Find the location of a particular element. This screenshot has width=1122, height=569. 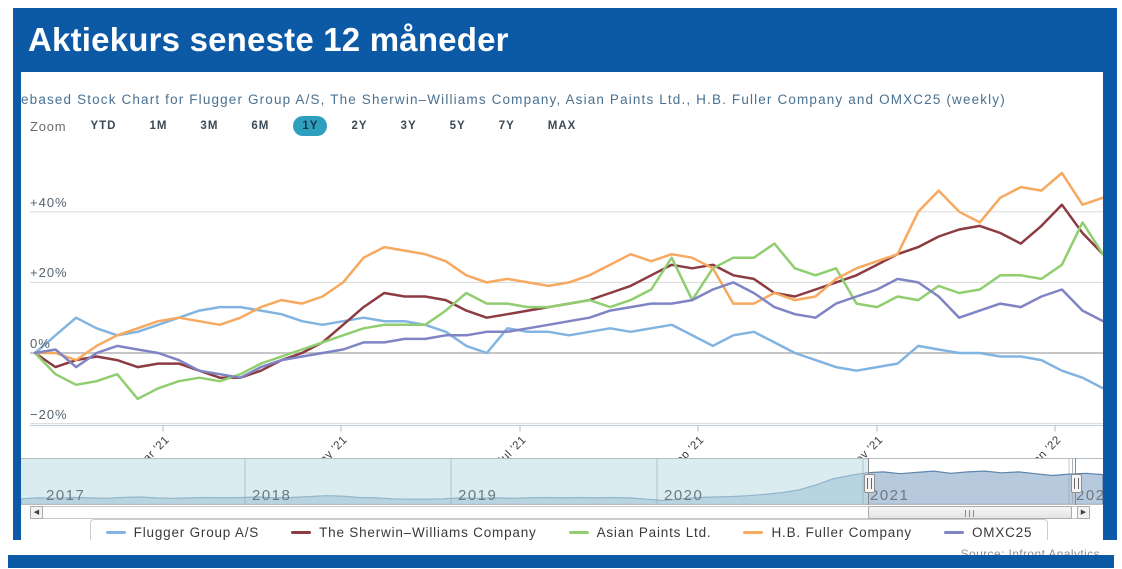

scrollbar-thumb is located at coordinates (970, 512).